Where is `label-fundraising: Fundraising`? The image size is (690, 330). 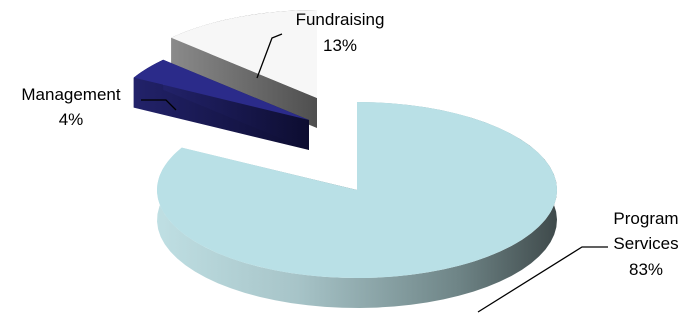
label-fundraising: Fundraising is located at coordinates (340, 19).